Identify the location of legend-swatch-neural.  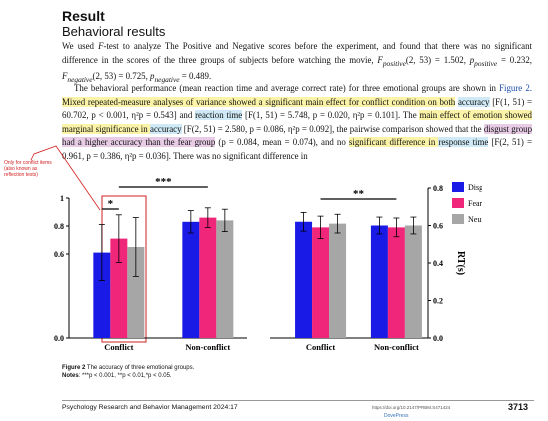
(458, 219).